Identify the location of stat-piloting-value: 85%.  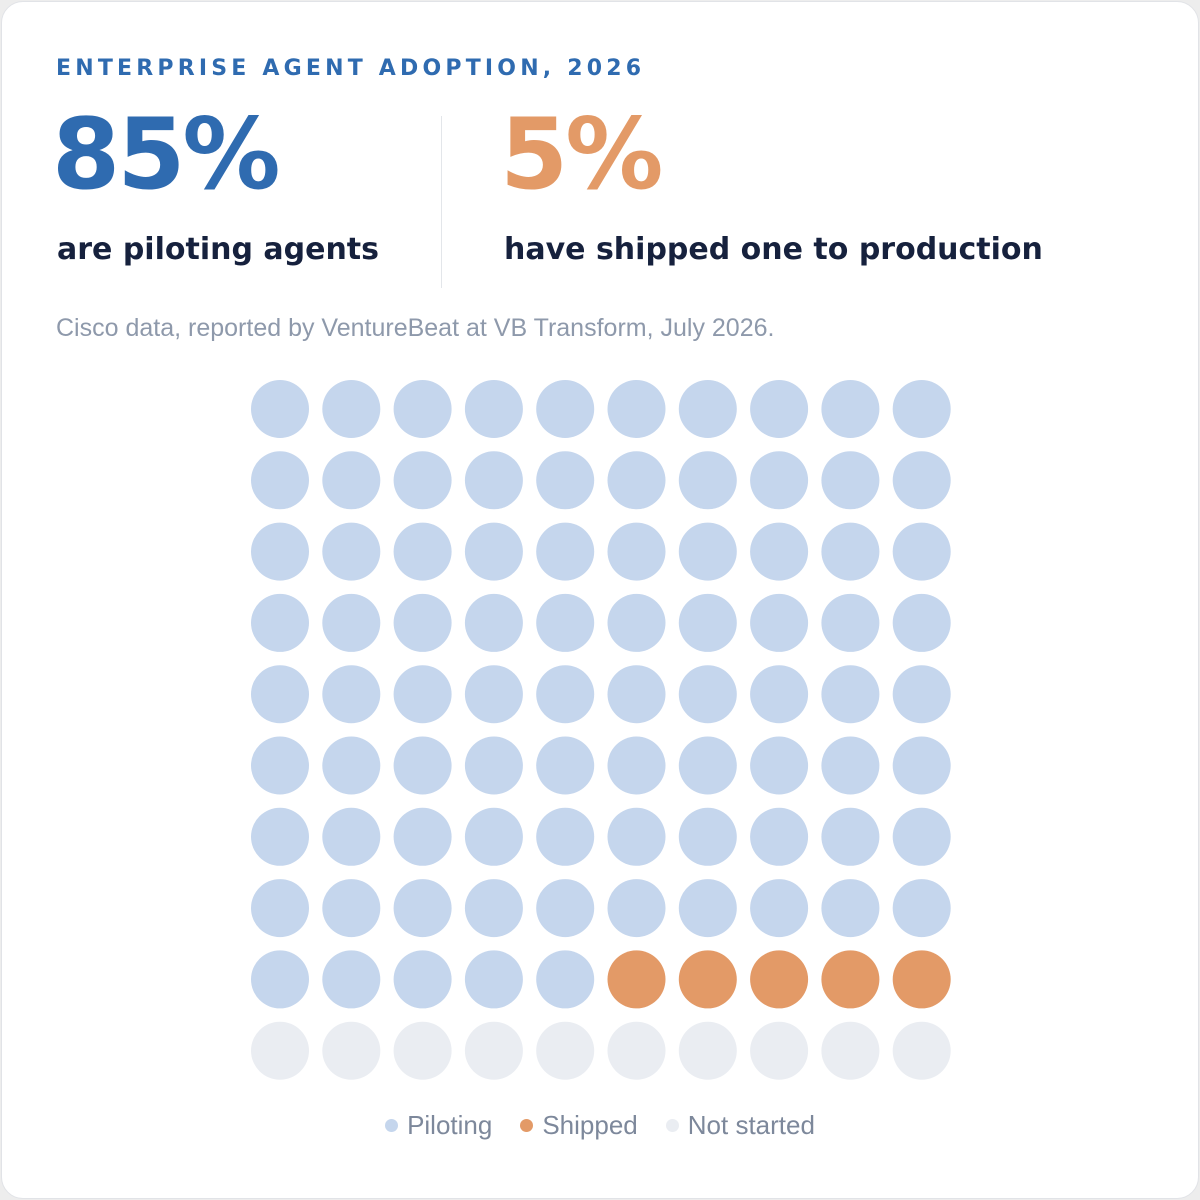
(166, 155).